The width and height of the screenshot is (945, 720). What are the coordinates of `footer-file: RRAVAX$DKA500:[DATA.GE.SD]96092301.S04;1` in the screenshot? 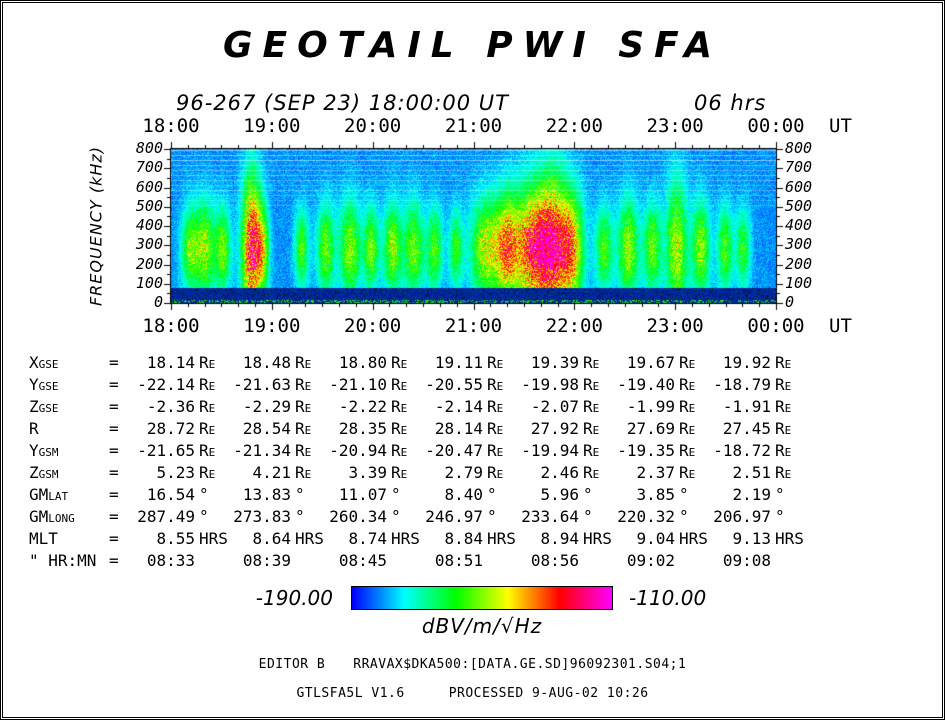 It's located at (520, 664).